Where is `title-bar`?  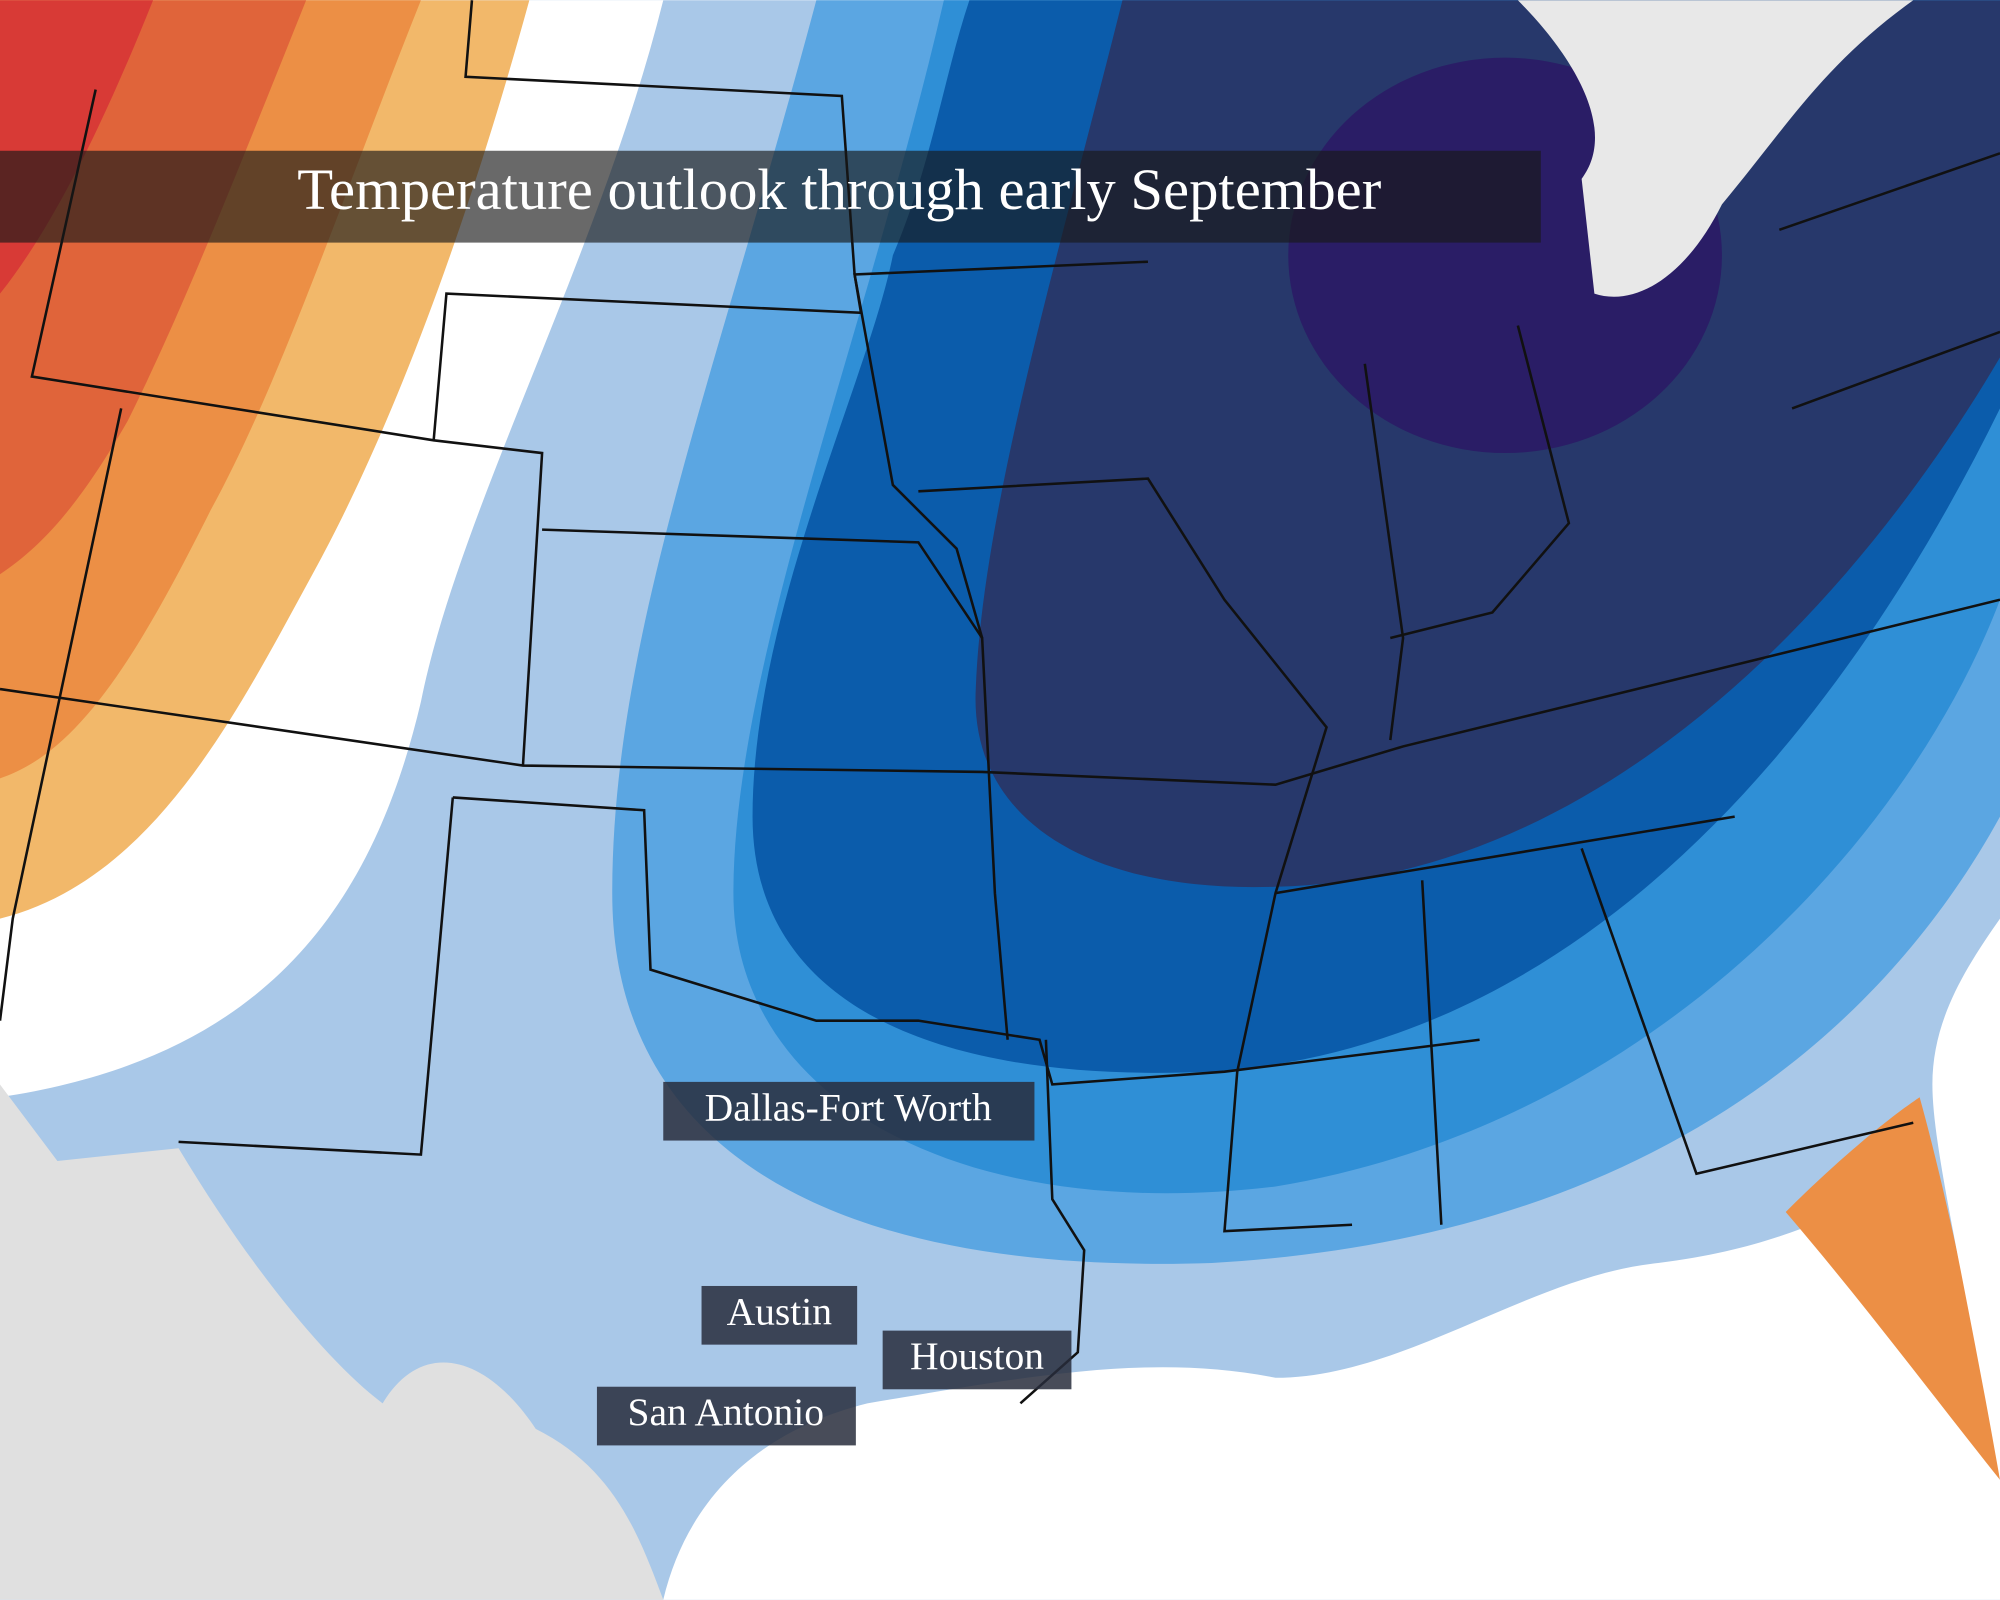 title-bar is located at coordinates (770, 196).